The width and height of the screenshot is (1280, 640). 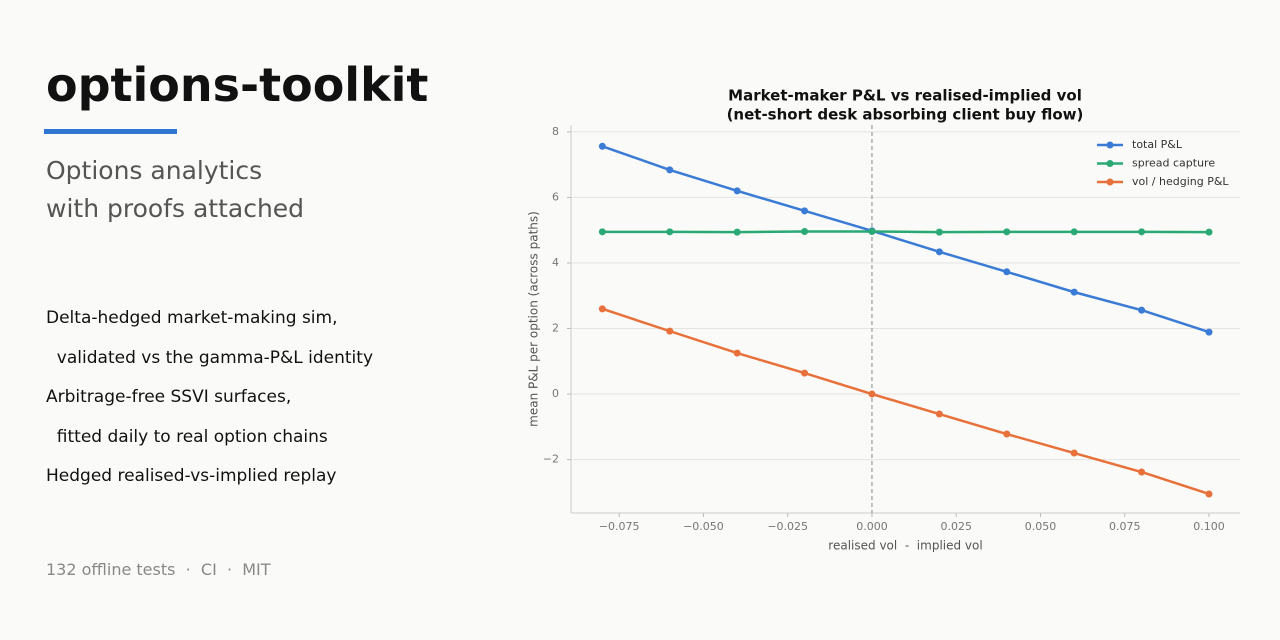 What do you see at coordinates (551, 459) in the screenshot?
I see `y-tick-label: −2` at bounding box center [551, 459].